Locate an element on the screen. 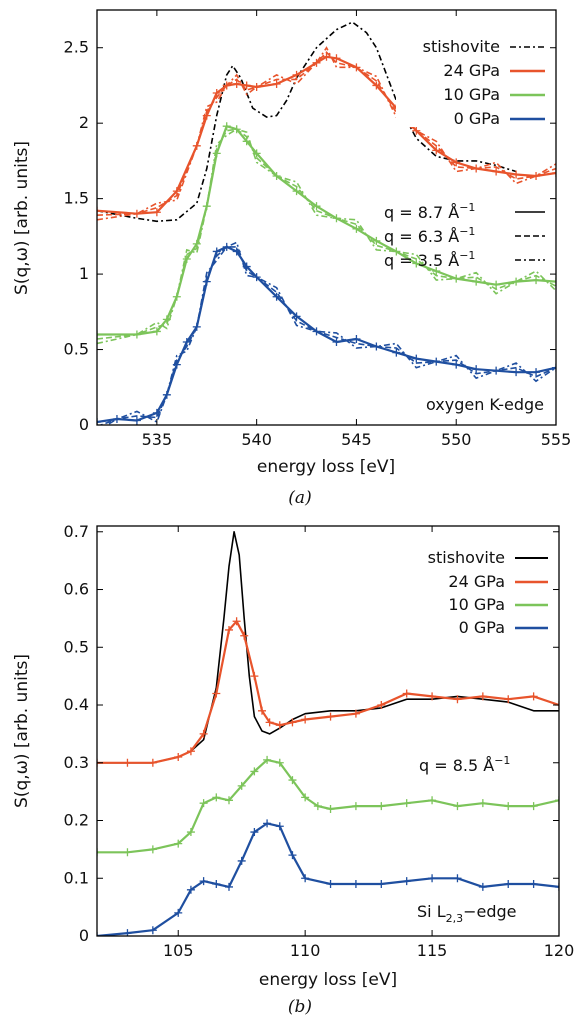  panel-a-y-tick-label: 0 is located at coordinates (84, 424).